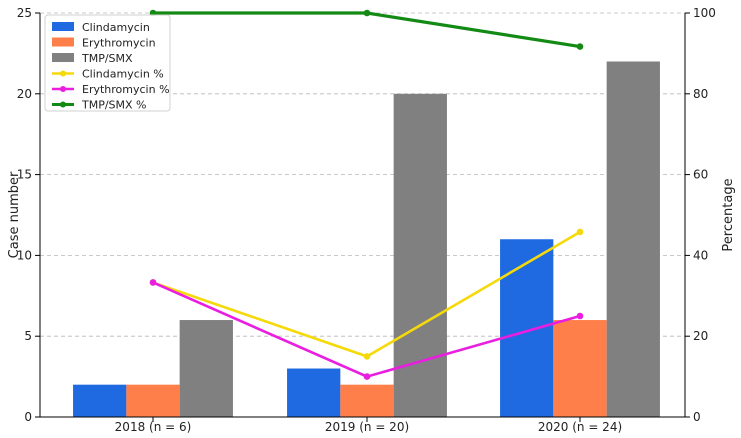  What do you see at coordinates (728, 214) in the screenshot?
I see `y-axis-title-right: Percentage` at bounding box center [728, 214].